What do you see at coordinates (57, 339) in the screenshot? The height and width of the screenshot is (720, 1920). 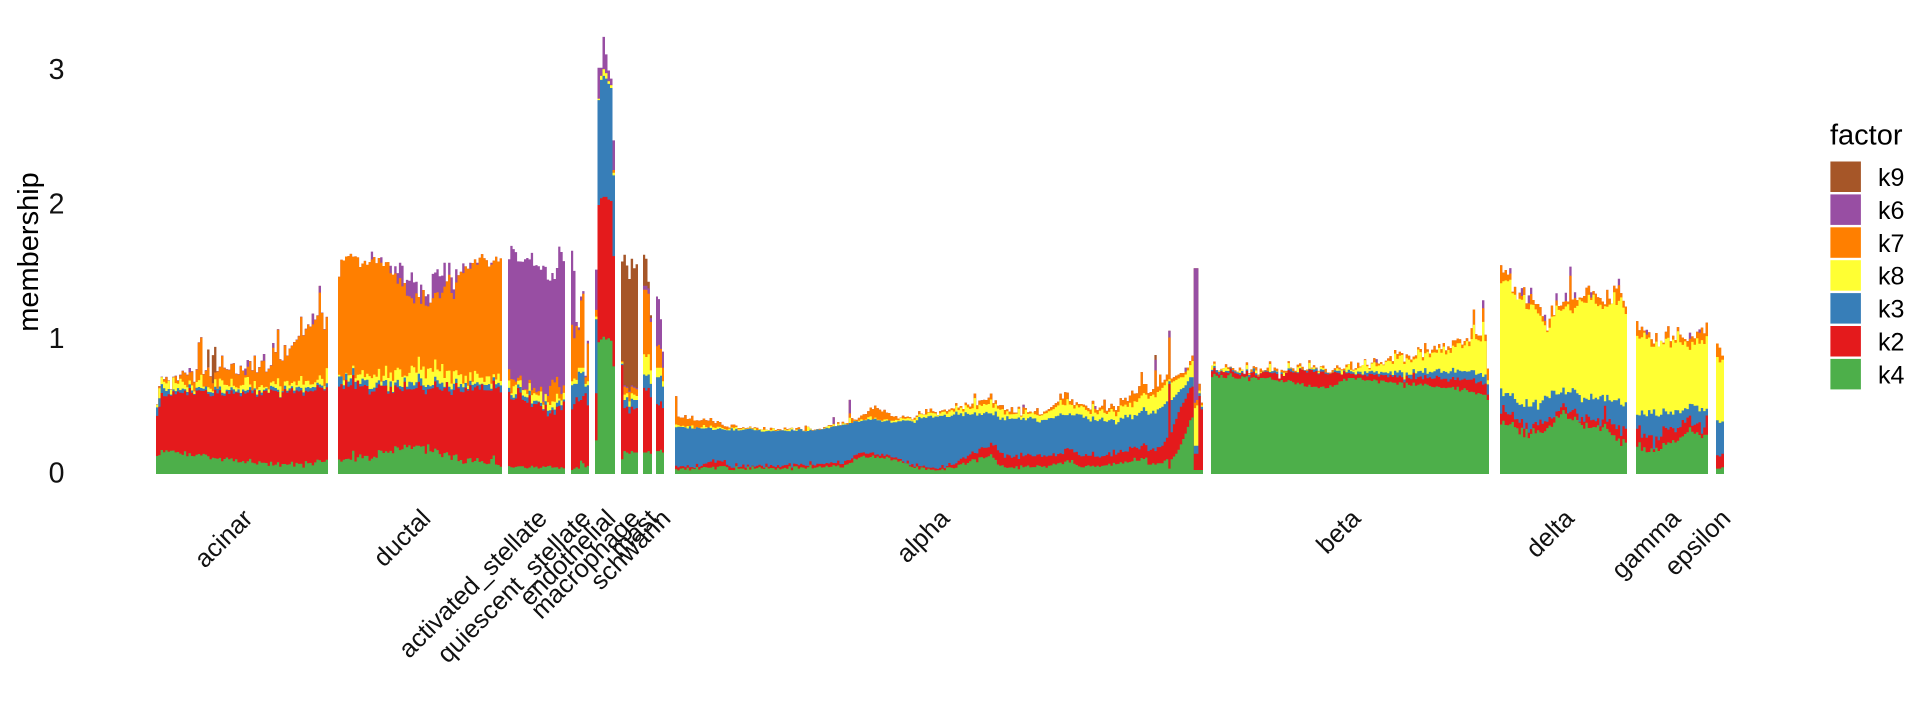 I see `svg-text: 1` at bounding box center [57, 339].